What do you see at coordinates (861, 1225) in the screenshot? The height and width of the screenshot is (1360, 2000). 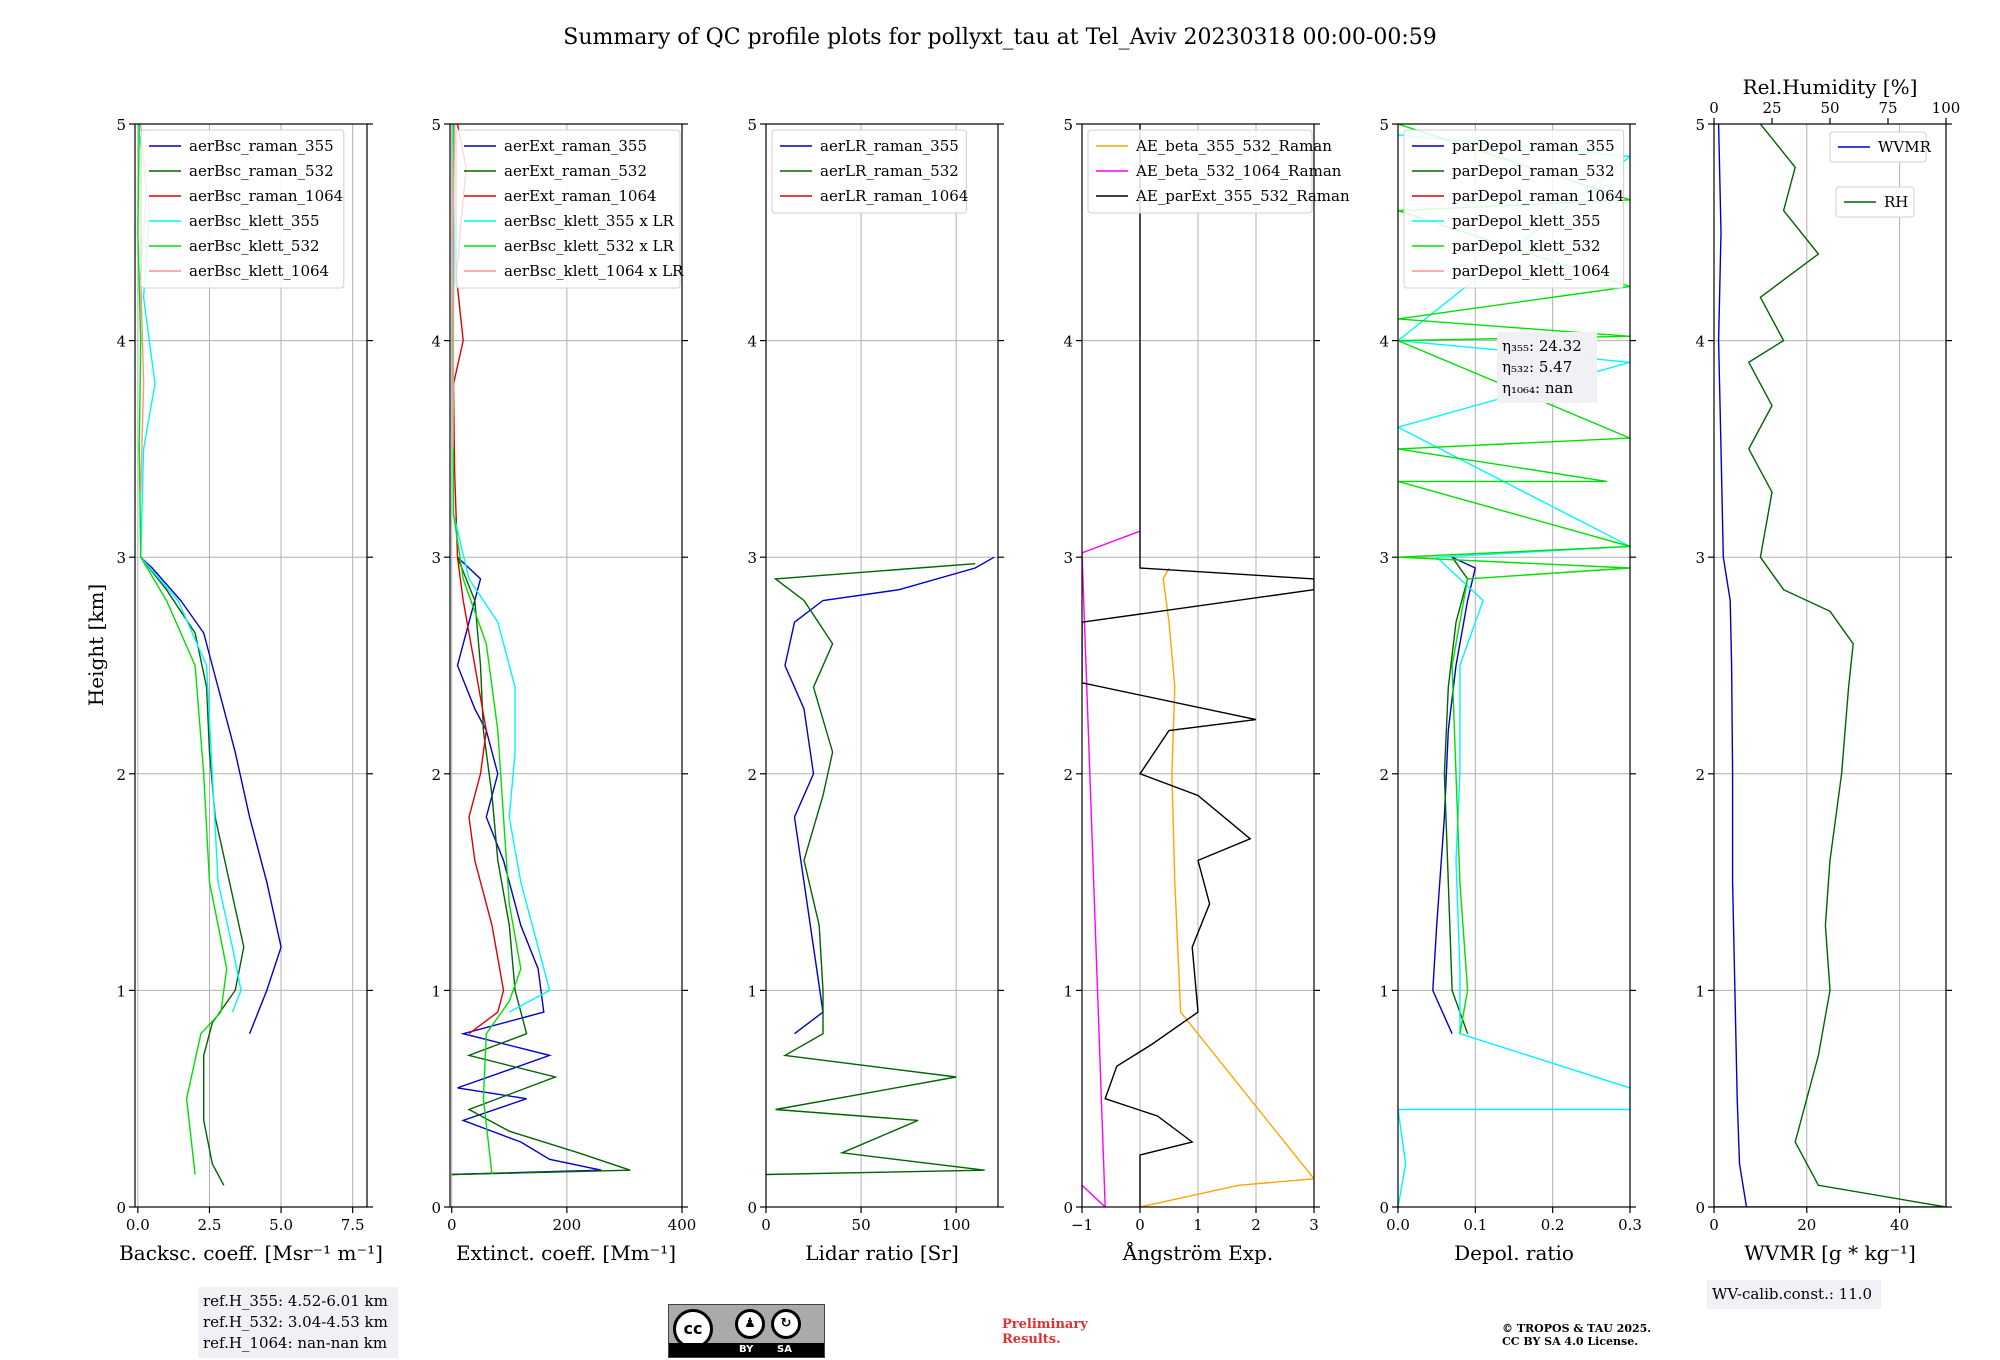 I see `x-tick-label: 50` at bounding box center [861, 1225].